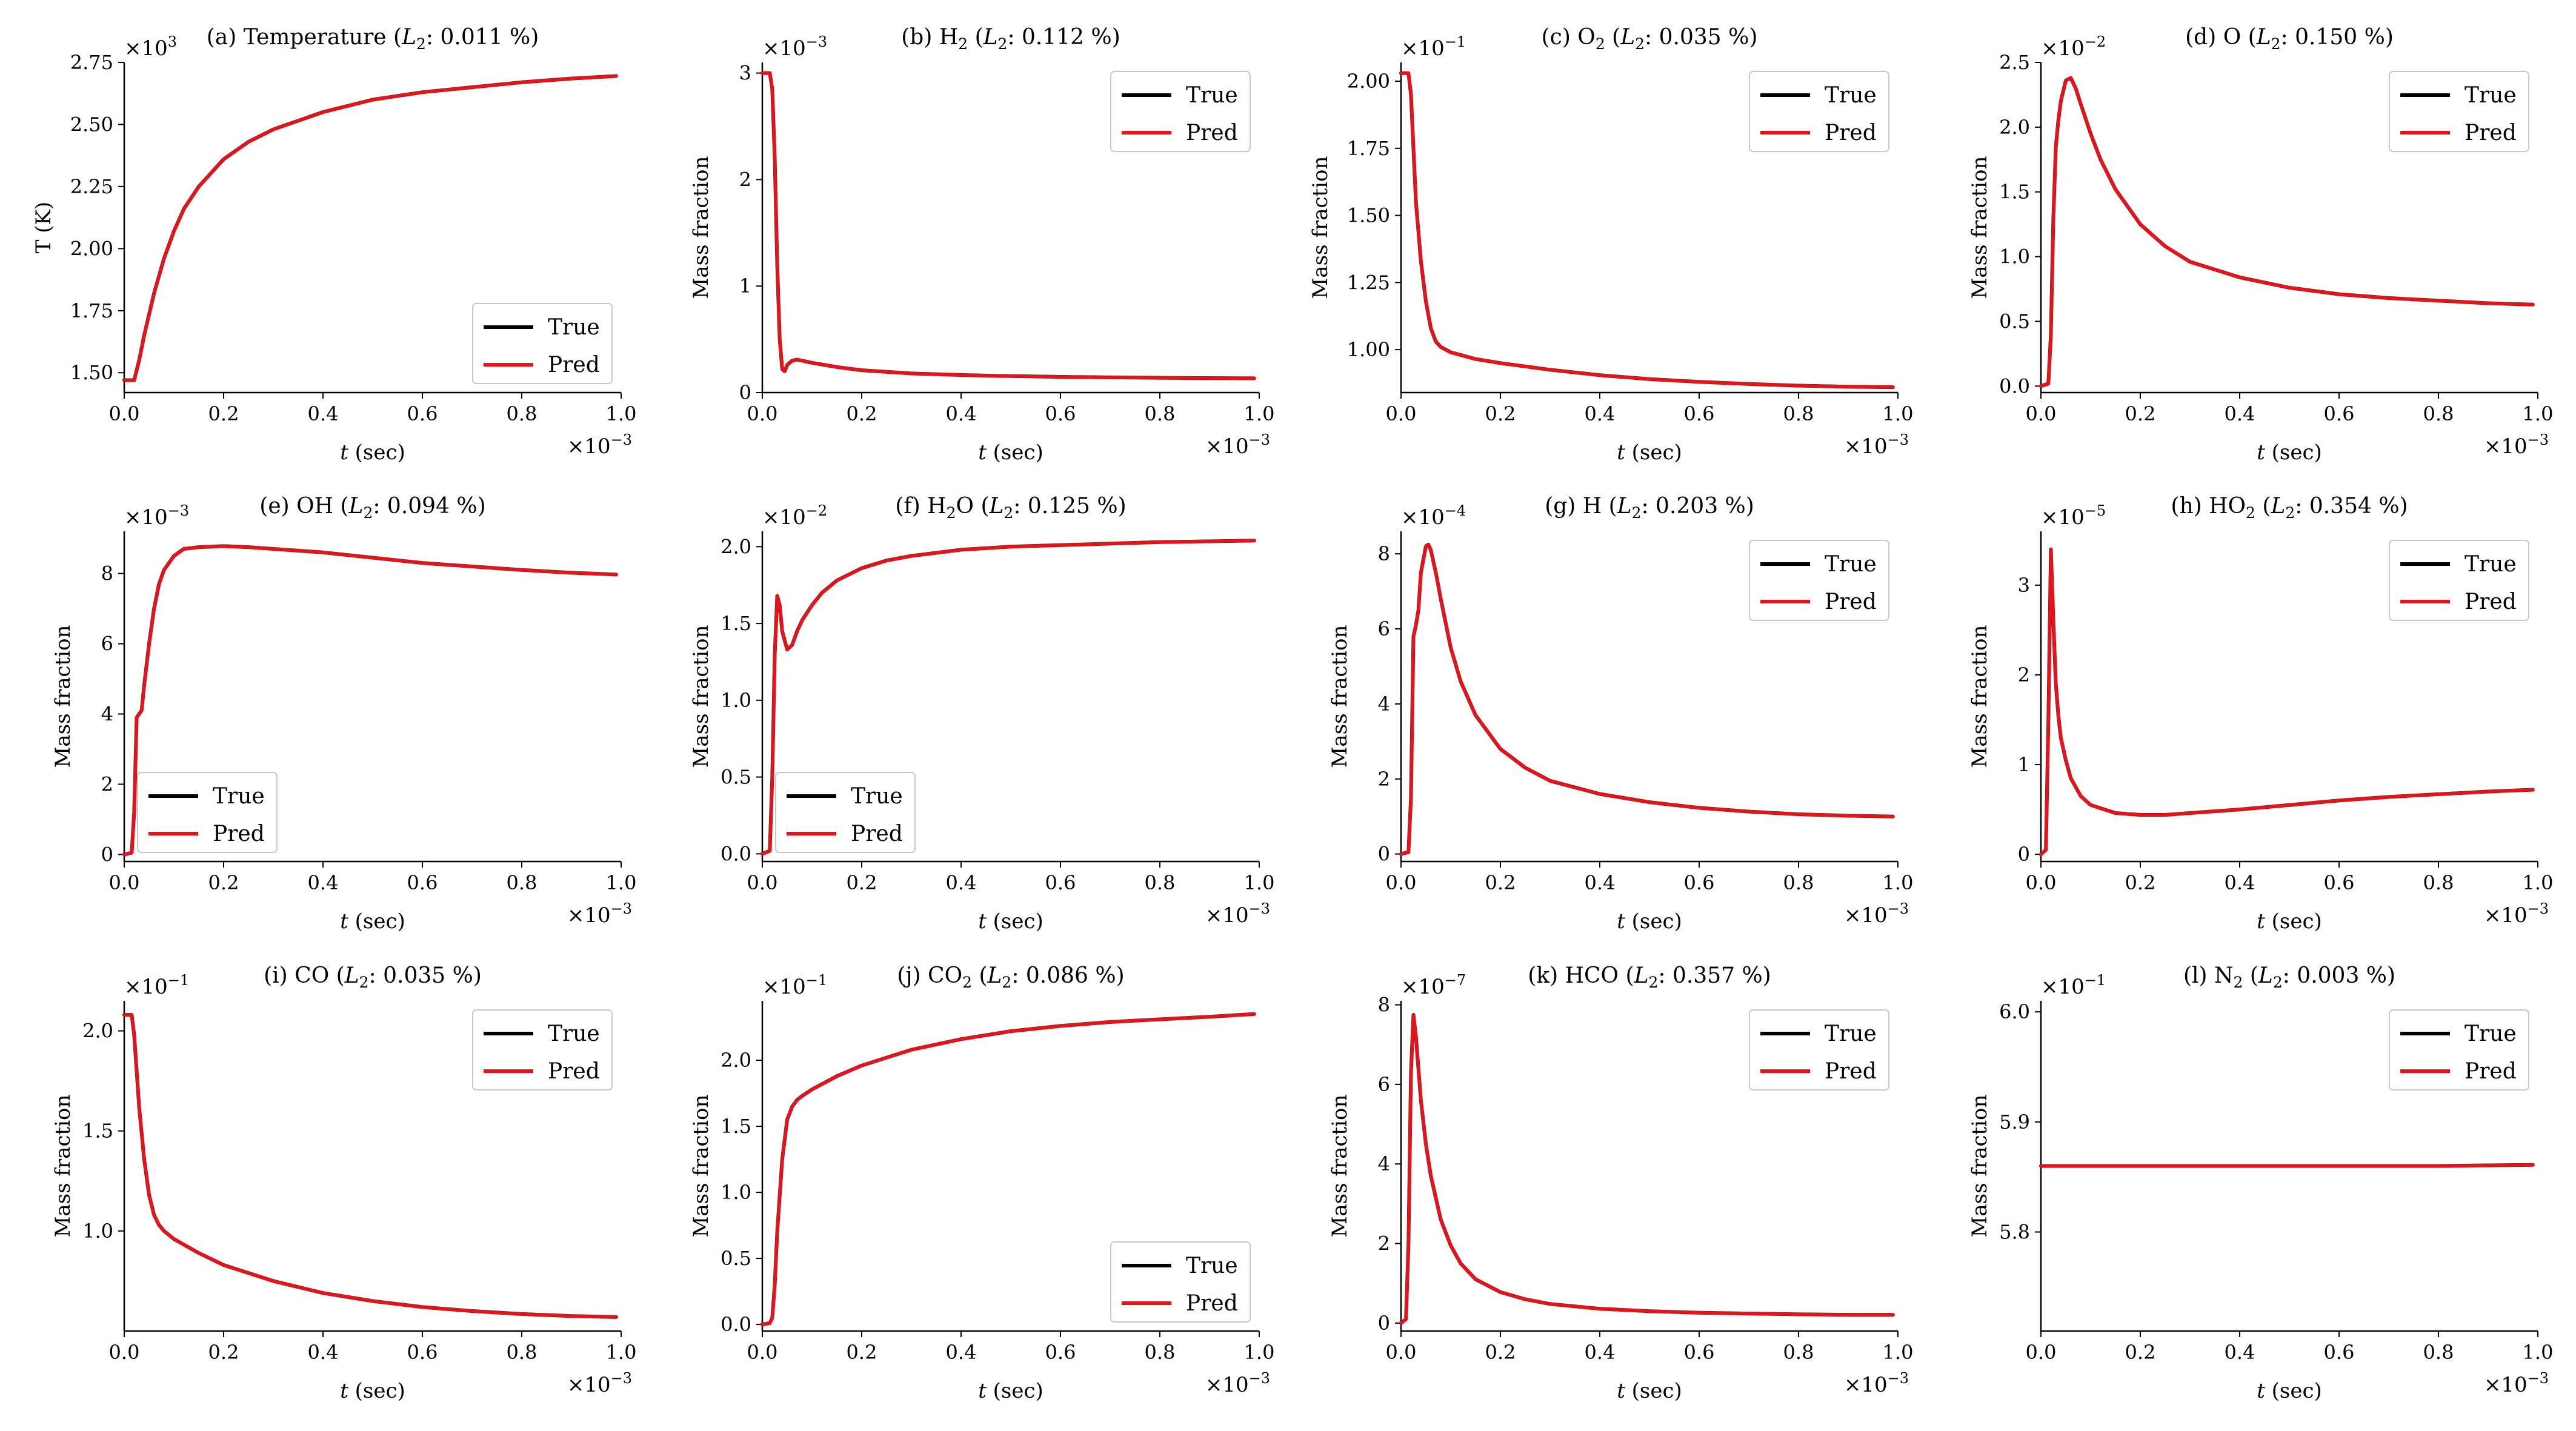 Image resolution: width=2576 pixels, height=1431 pixels. Describe the element at coordinates (2073, 516) in the screenshot. I see `y-multiplier: ×10⁻⁵` at that location.